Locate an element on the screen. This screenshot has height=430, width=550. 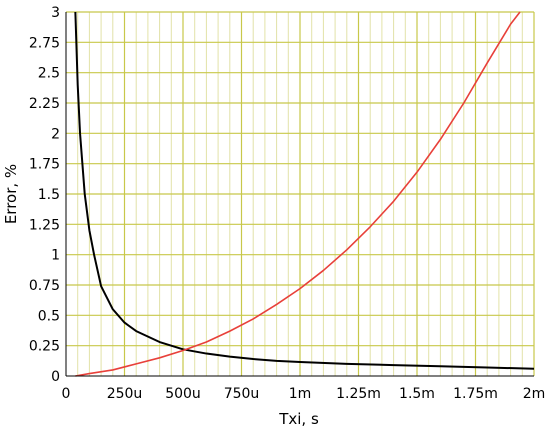
y-tick-label: 3 is located at coordinates (55, 13).